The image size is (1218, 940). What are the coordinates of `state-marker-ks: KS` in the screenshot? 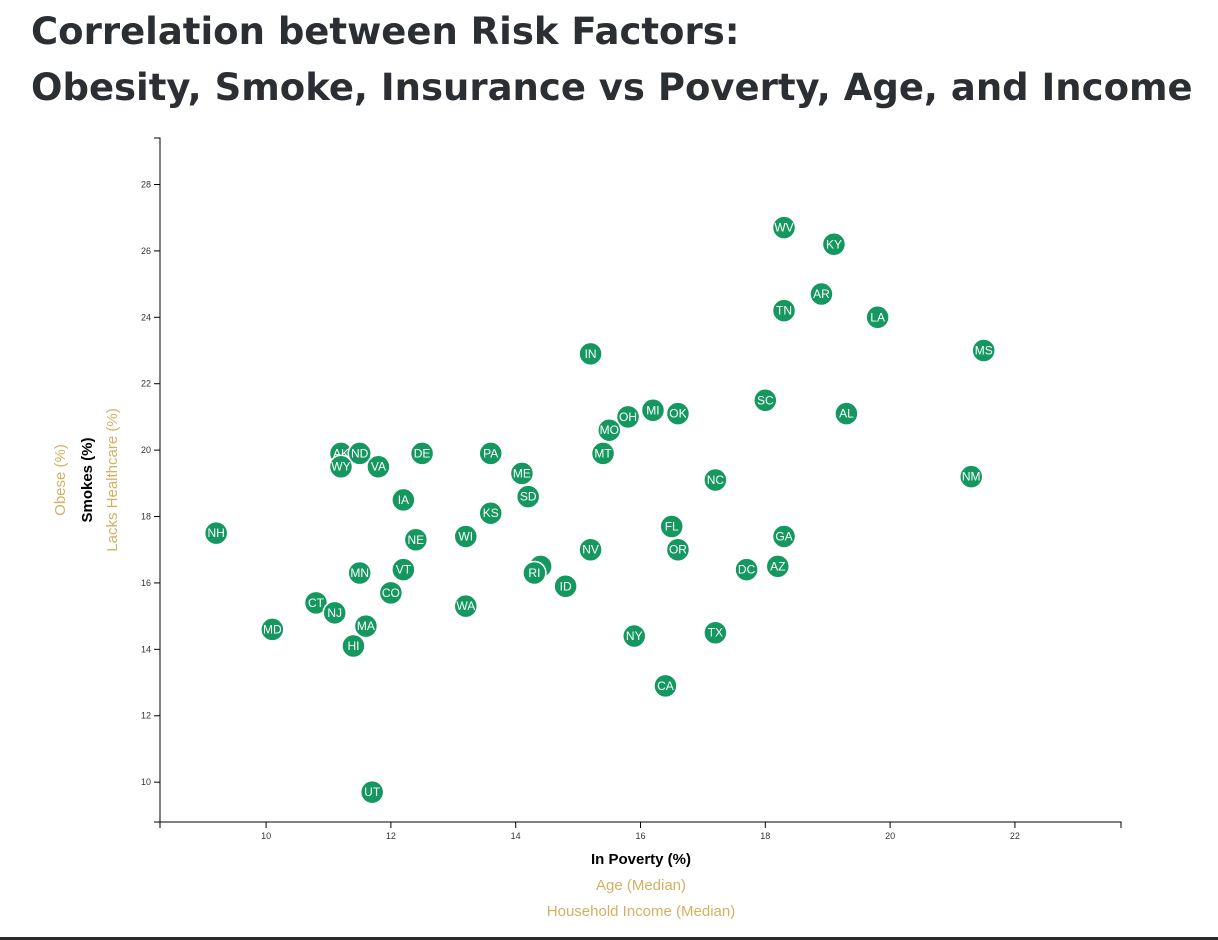 It's located at (490, 513).